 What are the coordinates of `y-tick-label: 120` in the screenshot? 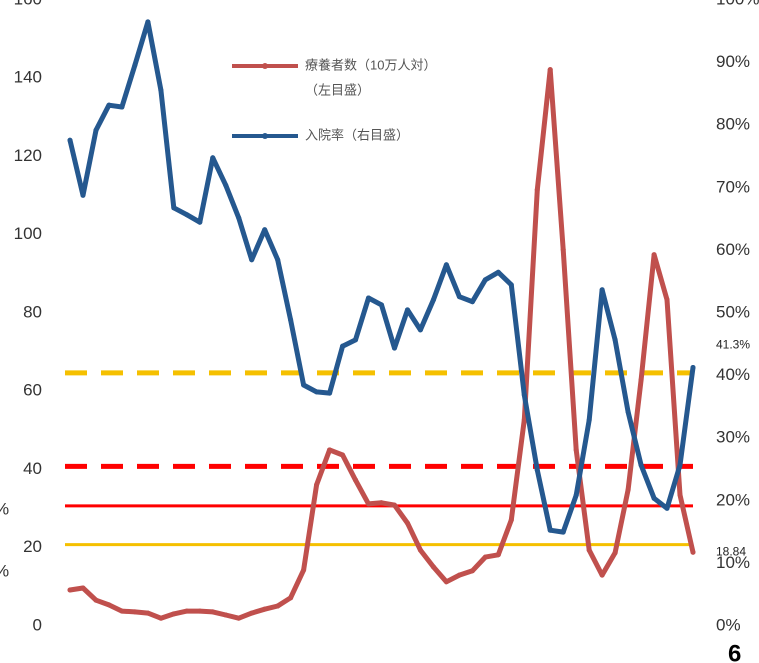 It's located at (28, 155).